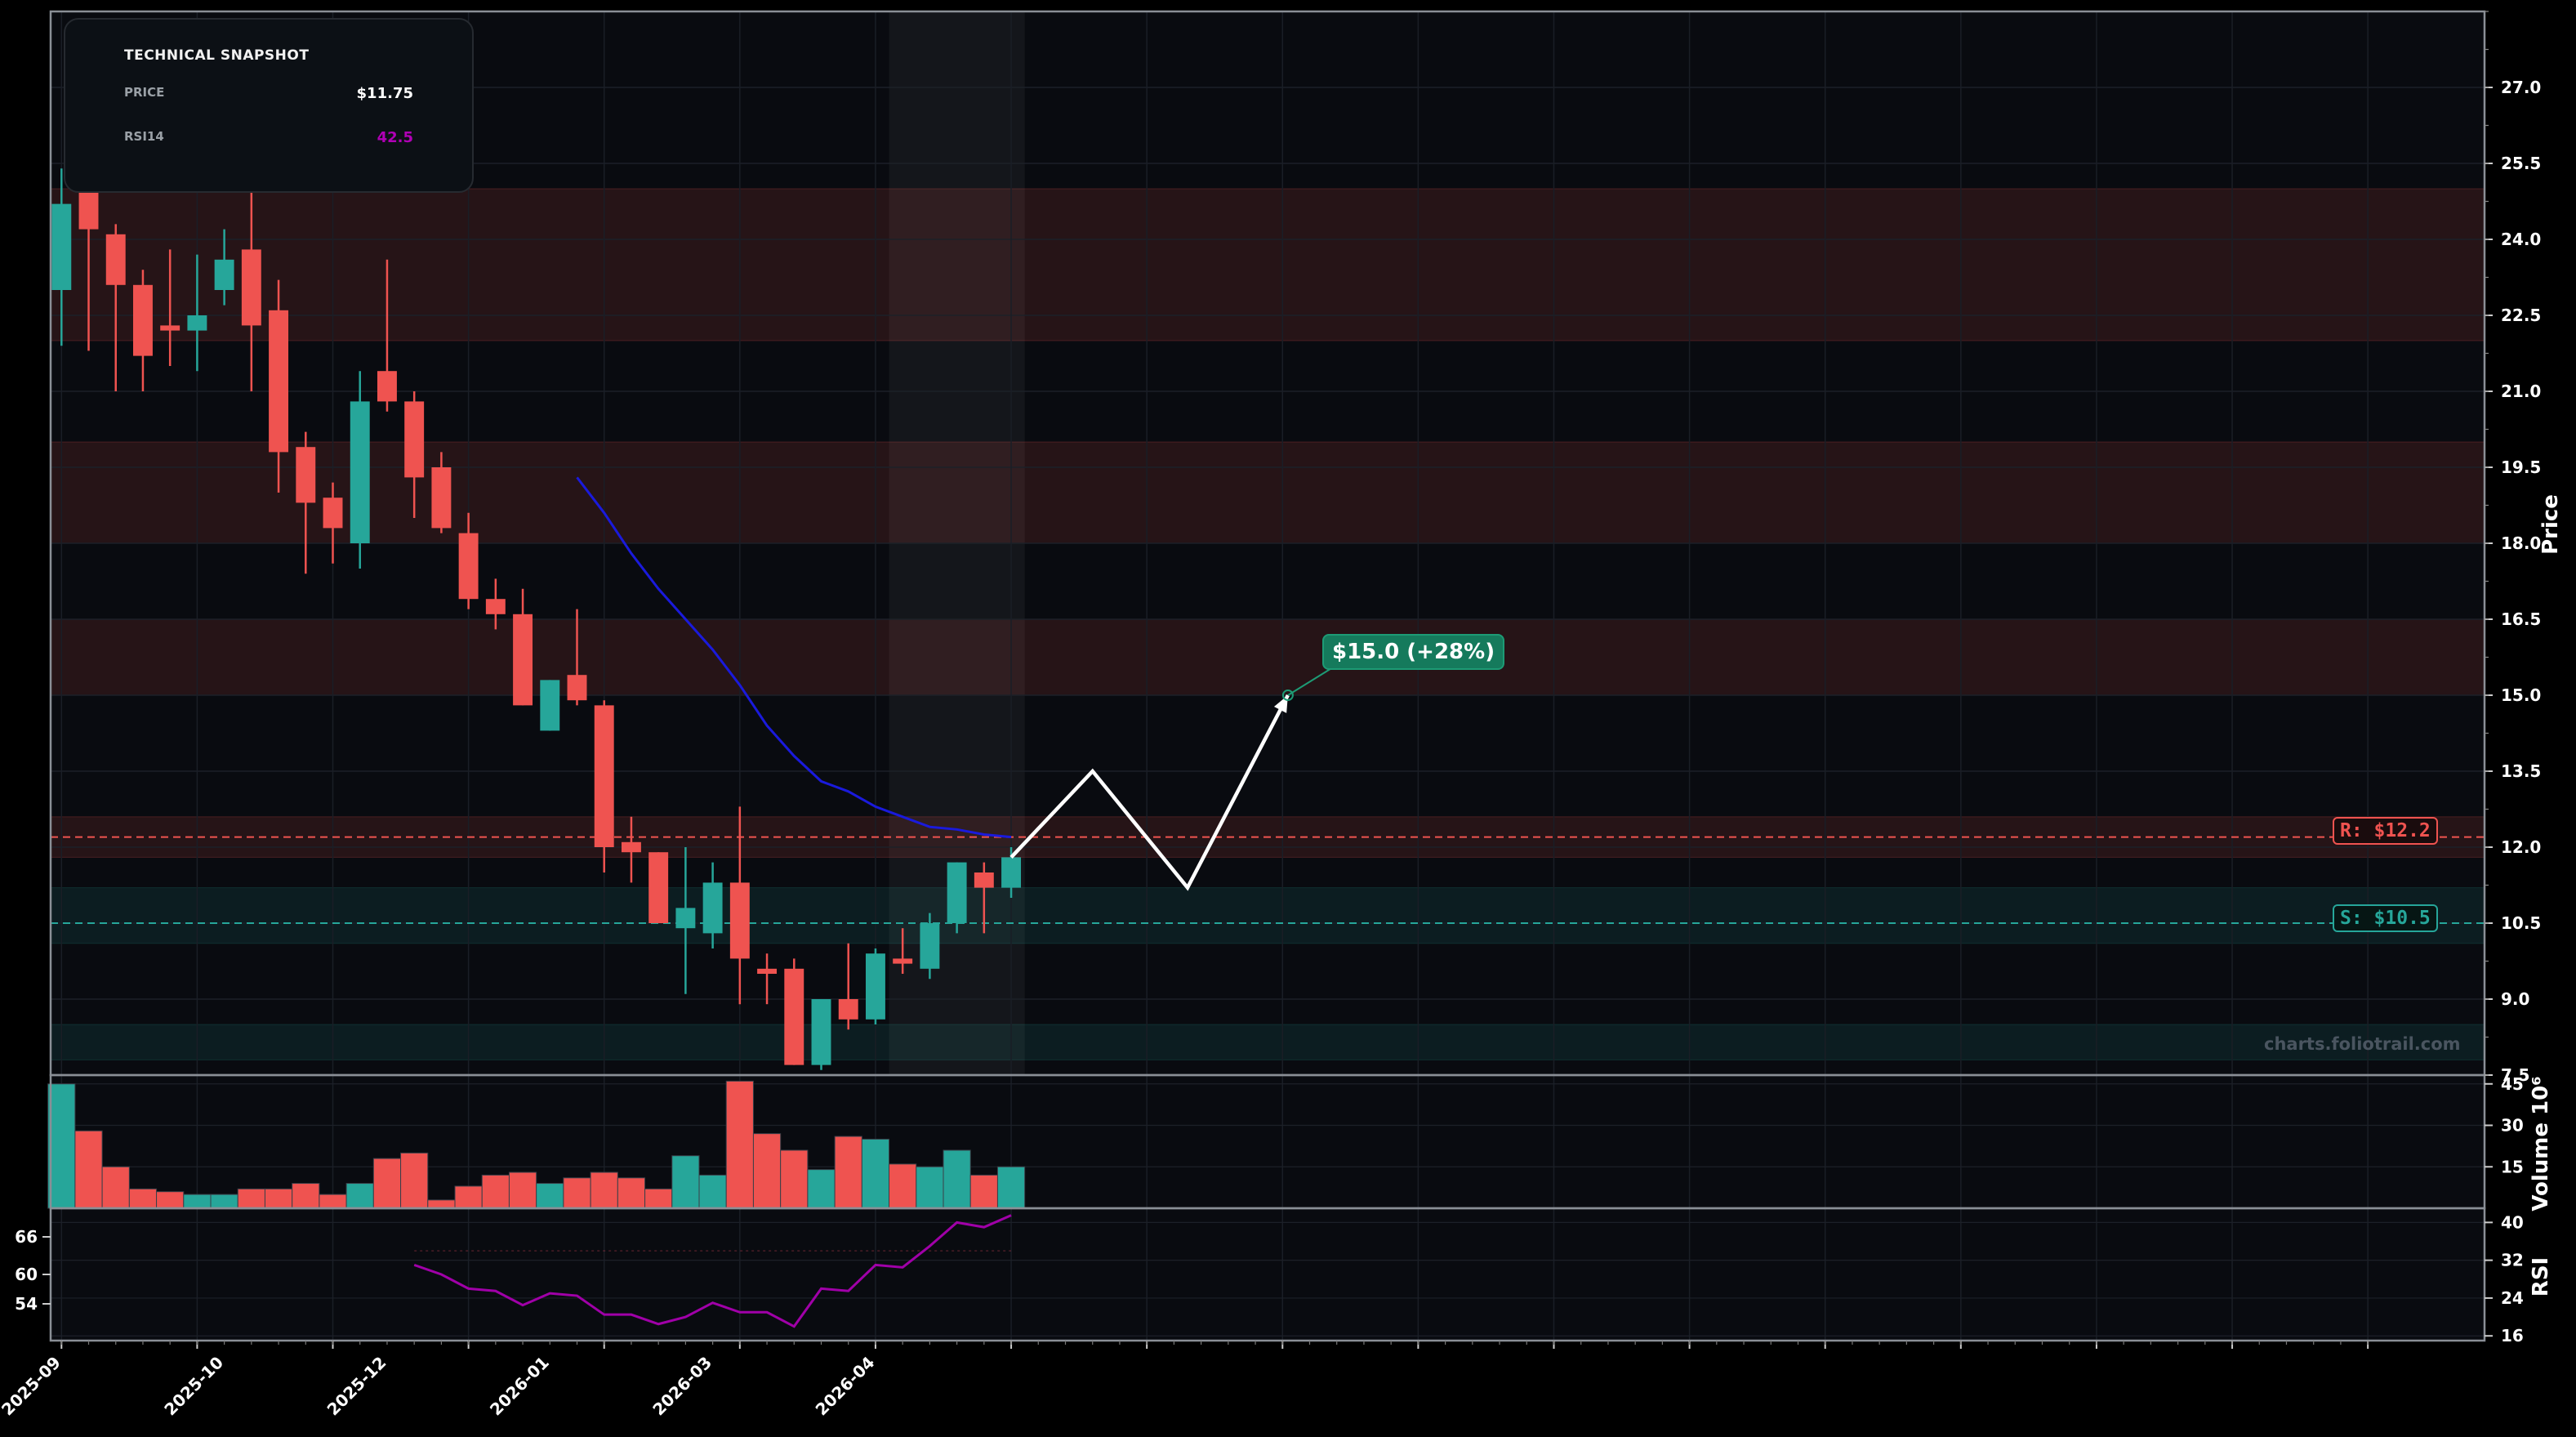 The image size is (2576, 1437). What do you see at coordinates (2521, 467) in the screenshot?
I see `price-tick-label: 19.5` at bounding box center [2521, 467].